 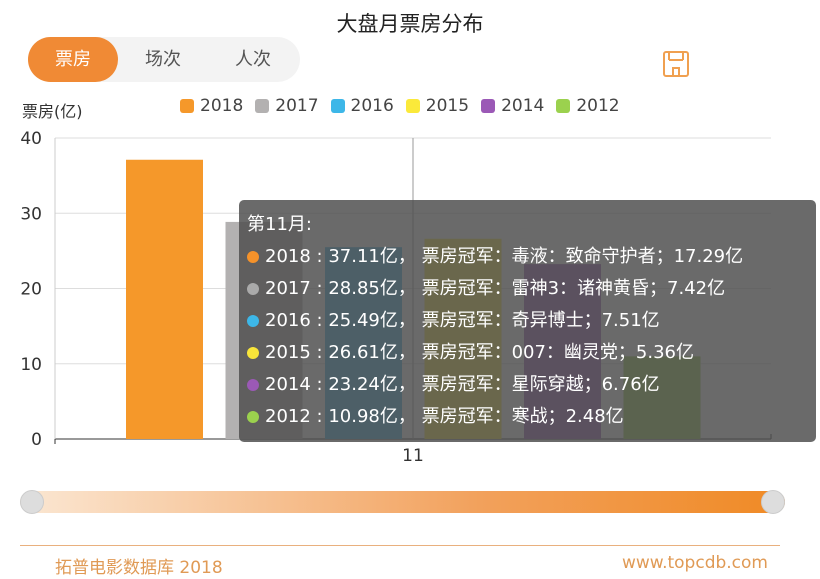 What do you see at coordinates (279, 224) in the screenshot?
I see `tooltip-header: 第11月:` at bounding box center [279, 224].